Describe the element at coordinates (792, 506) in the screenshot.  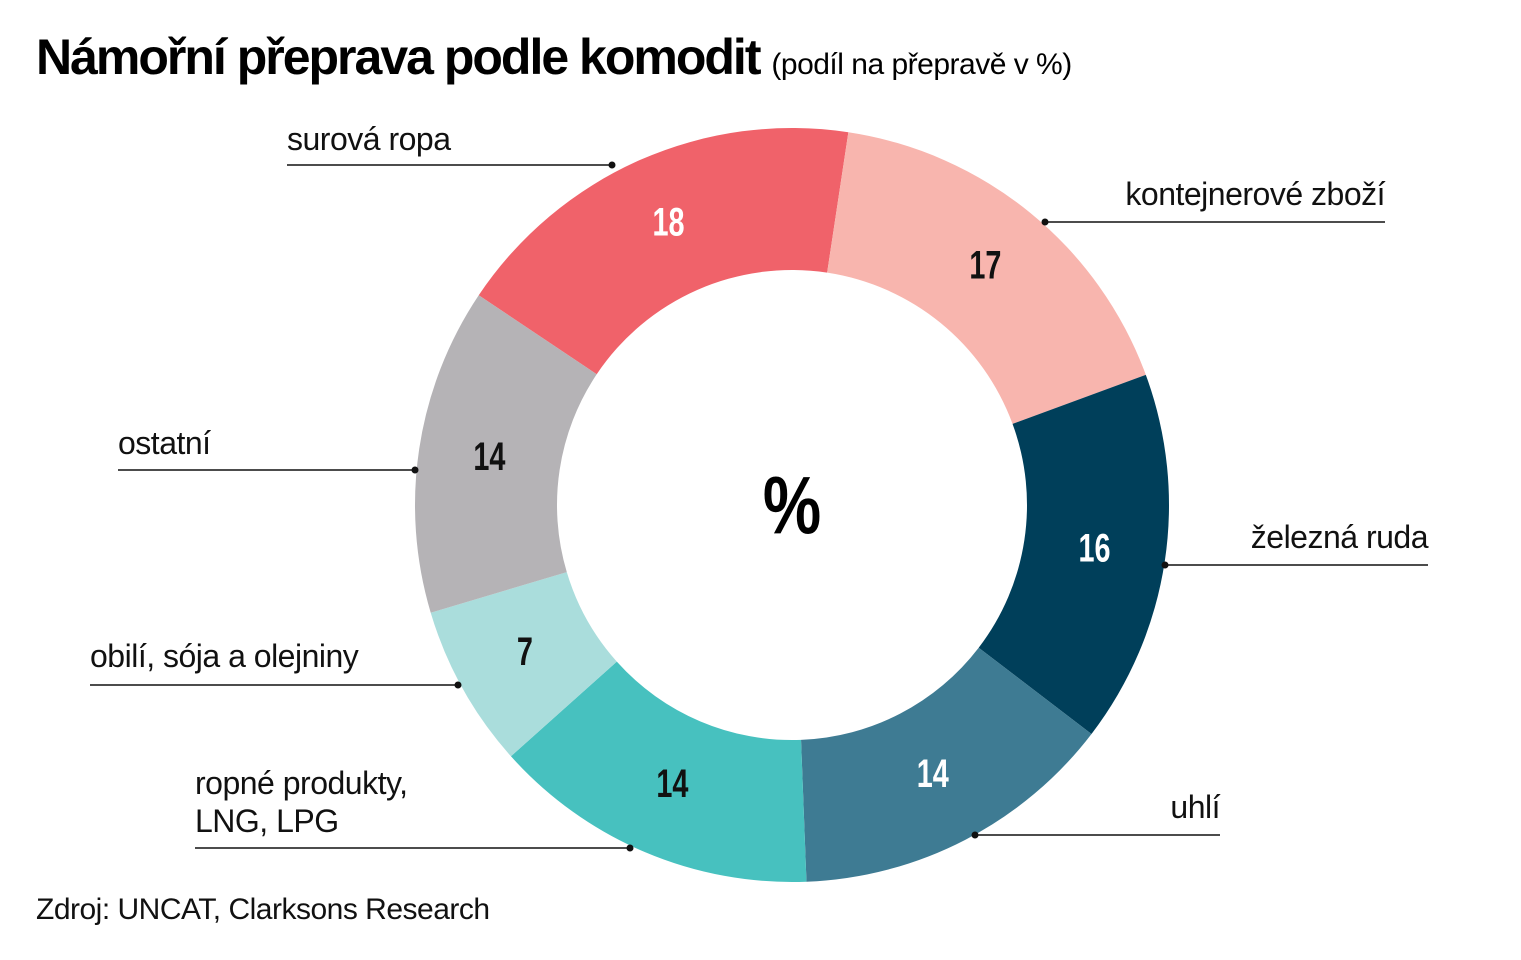
I see `center-label: %` at that location.